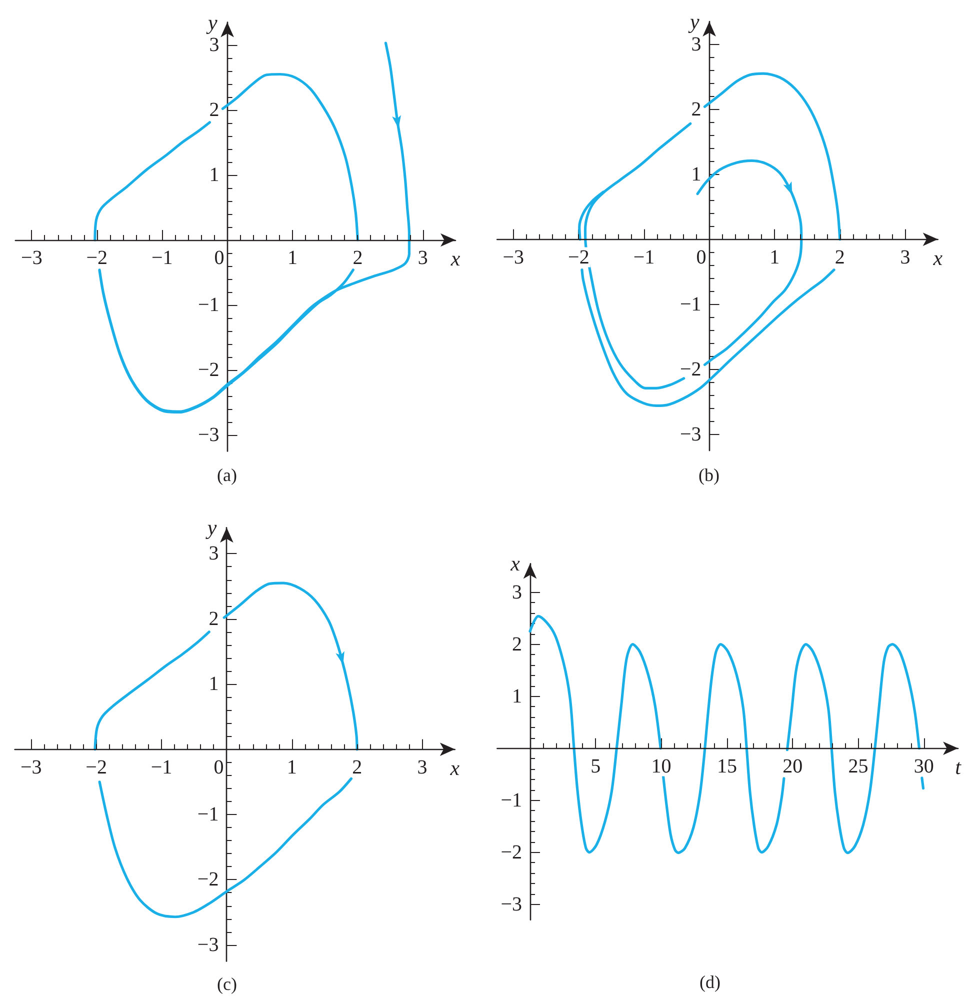 This screenshot has width=968, height=997. Describe the element at coordinates (227, 984) in the screenshot. I see `text: (c)` at that location.